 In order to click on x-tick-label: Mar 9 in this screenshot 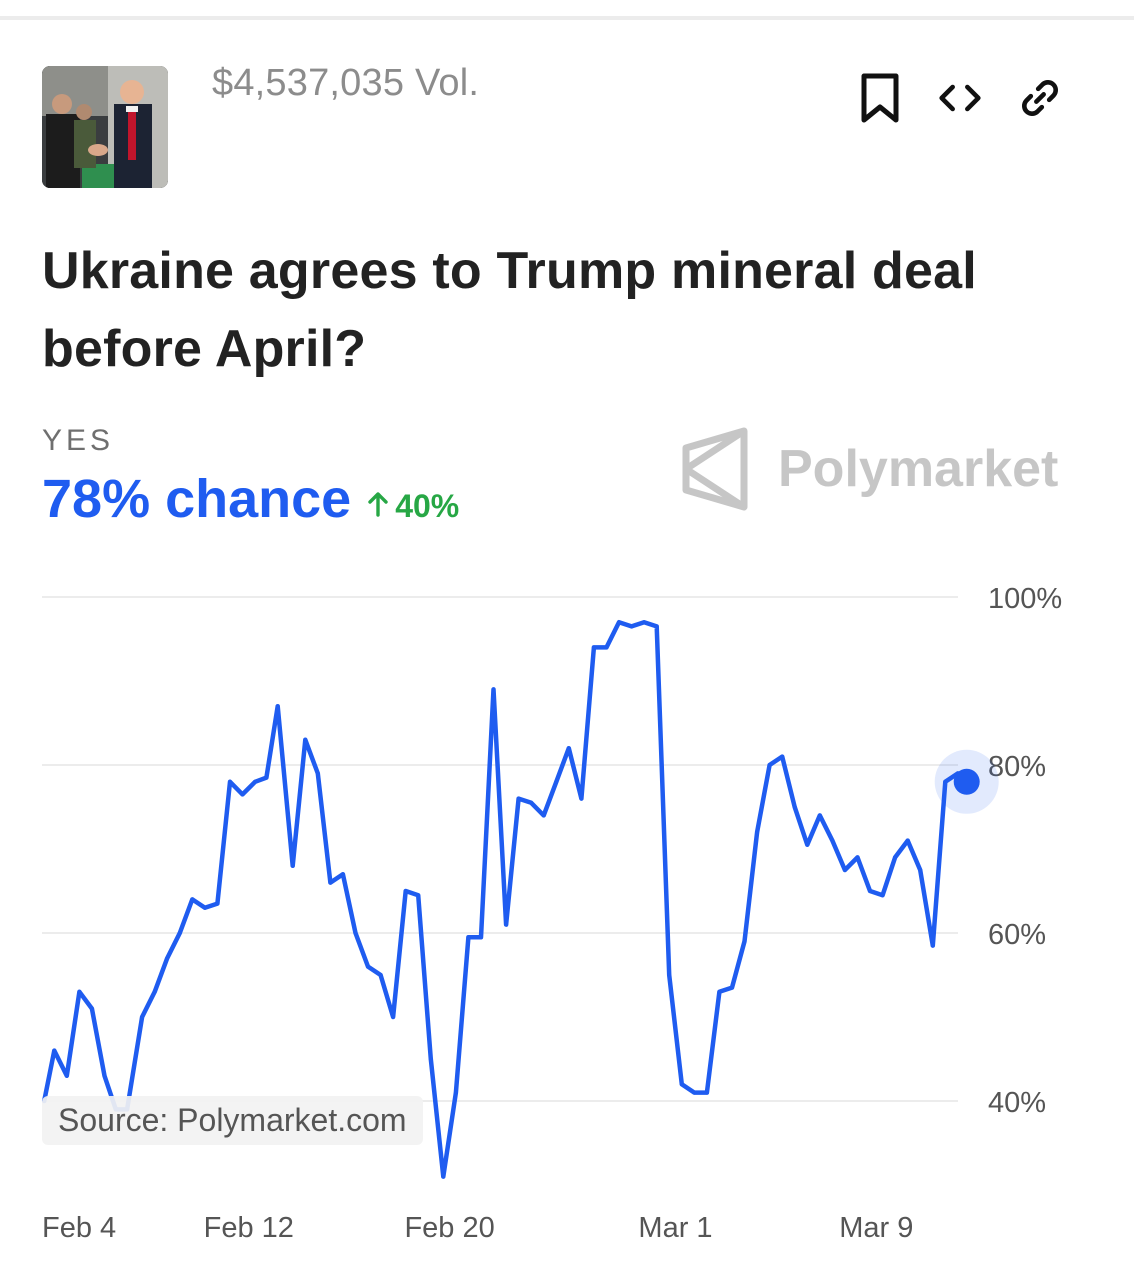, I will do `click(876, 1228)`.